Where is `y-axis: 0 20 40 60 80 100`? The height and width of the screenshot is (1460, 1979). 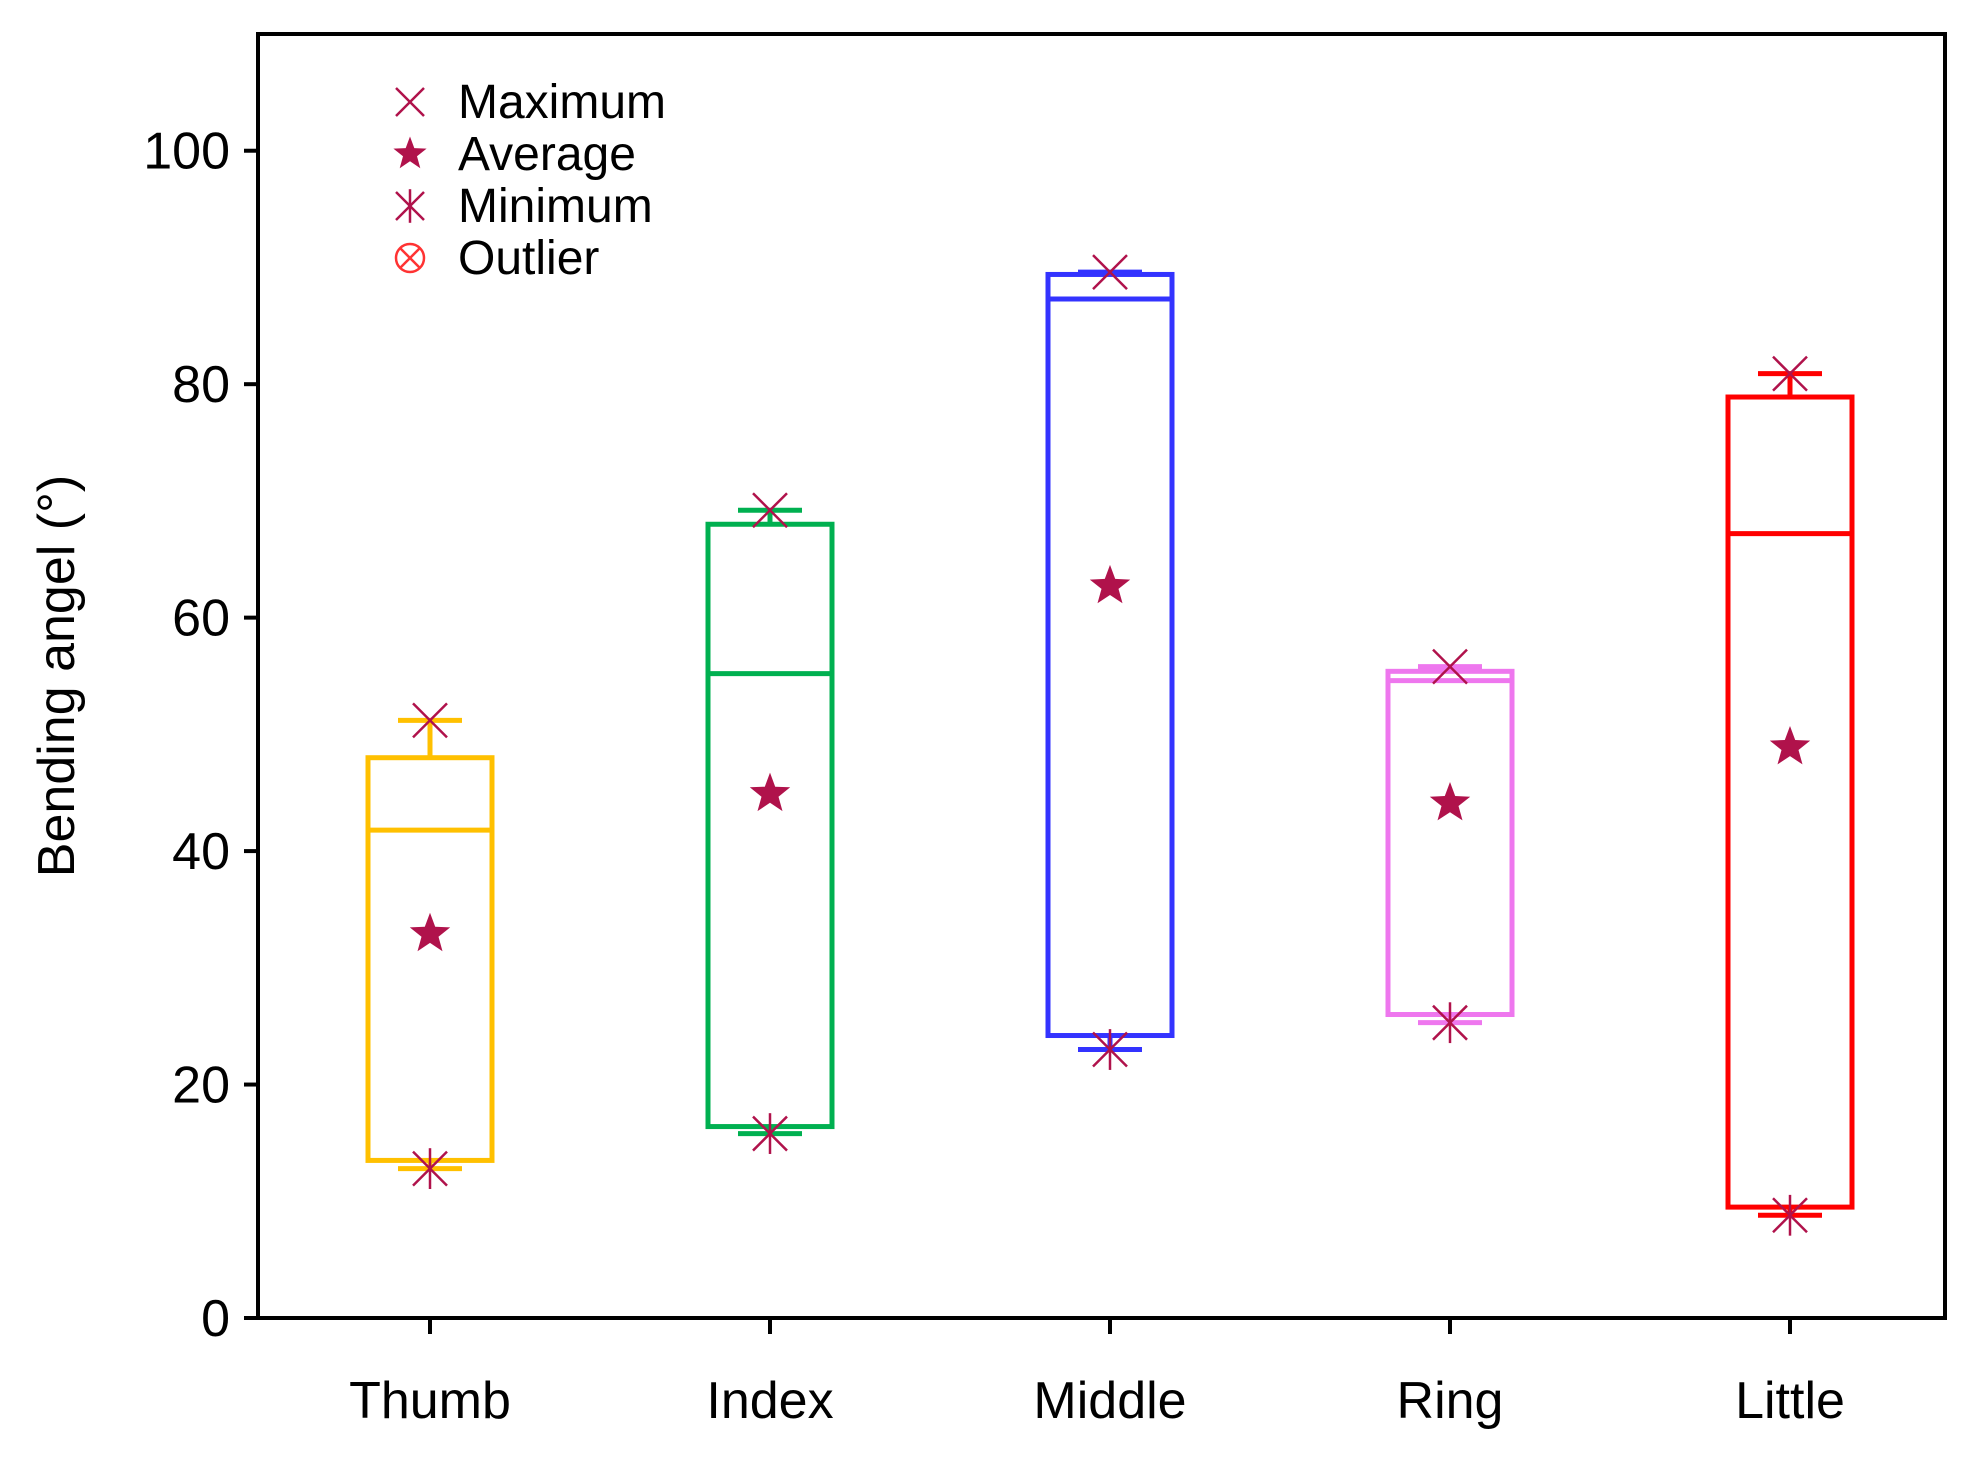
y-axis: 0 20 40 60 80 100 is located at coordinates (200, 735).